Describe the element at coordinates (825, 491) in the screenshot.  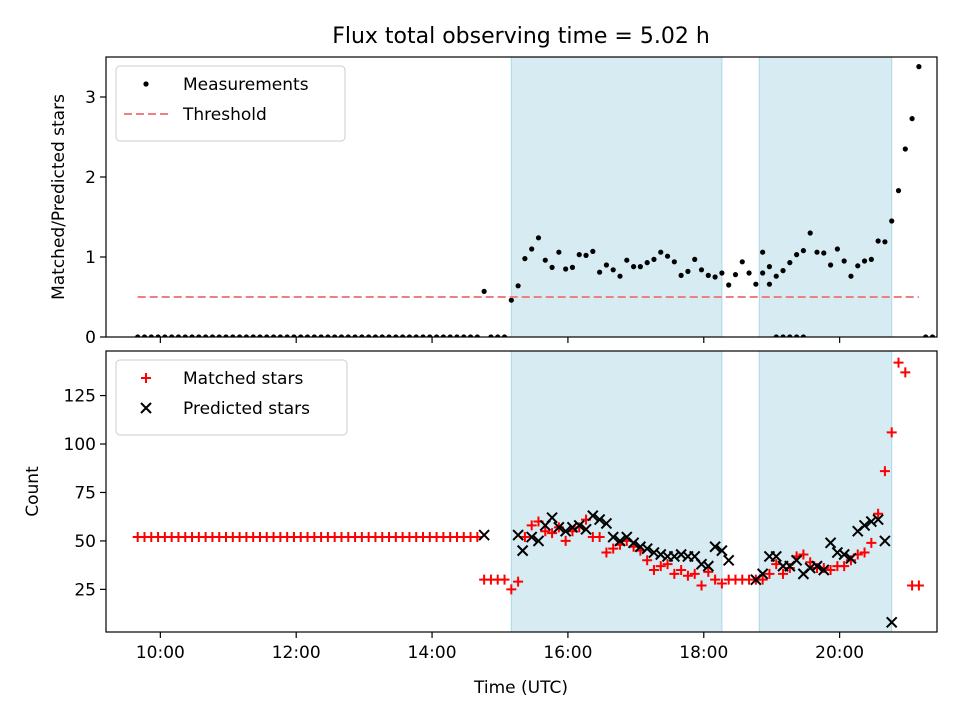
I see `shaded-interval` at that location.